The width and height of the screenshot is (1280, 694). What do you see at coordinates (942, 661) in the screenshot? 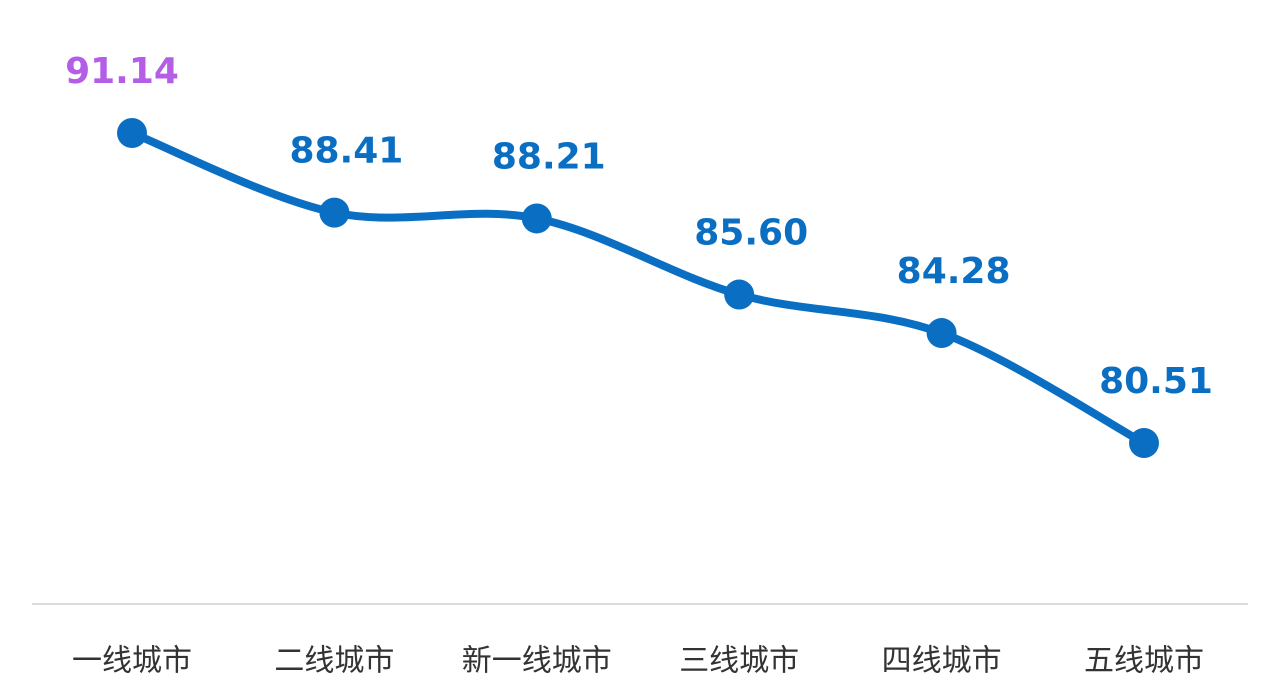
I see `x-tick-label: 四线城市` at bounding box center [942, 661].